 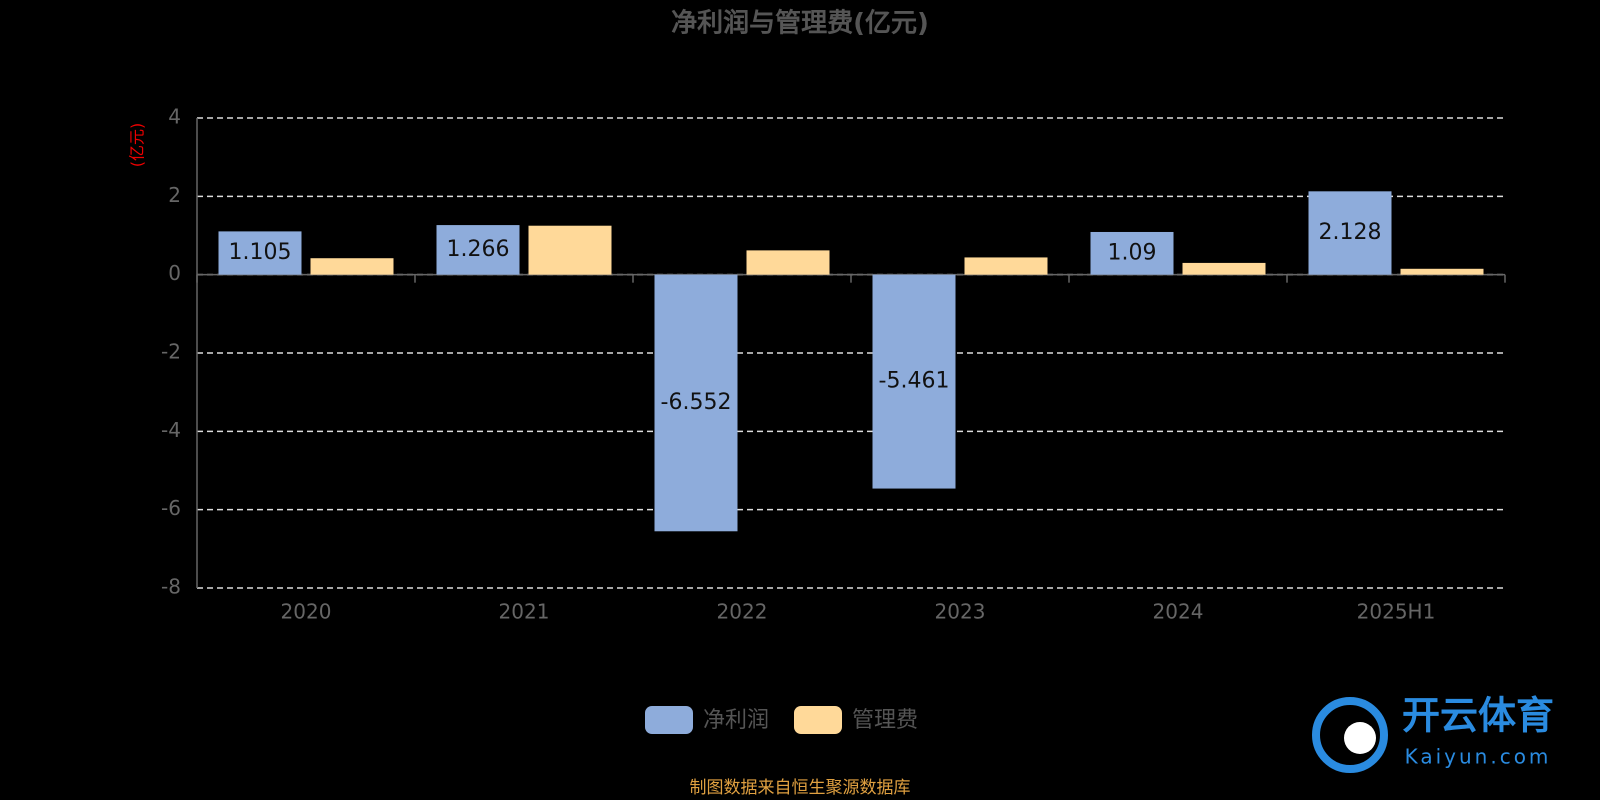 I want to click on data-label: -6.552, so click(x=696, y=402).